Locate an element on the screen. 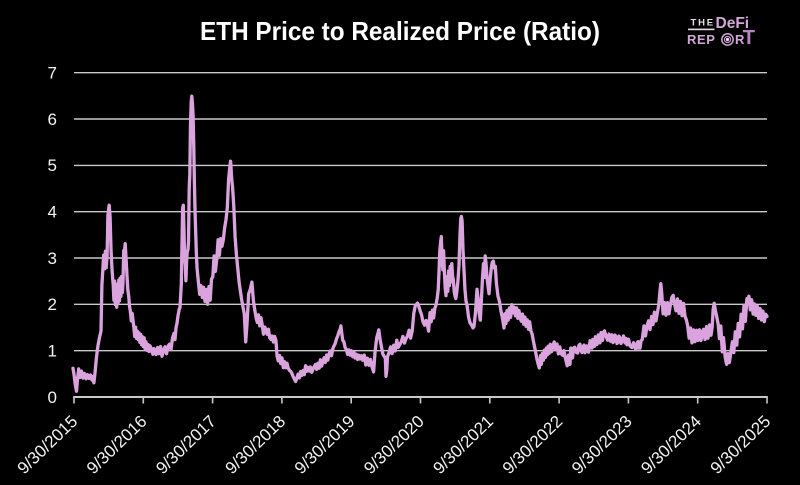  svg-text: 2 is located at coordinates (52, 304).